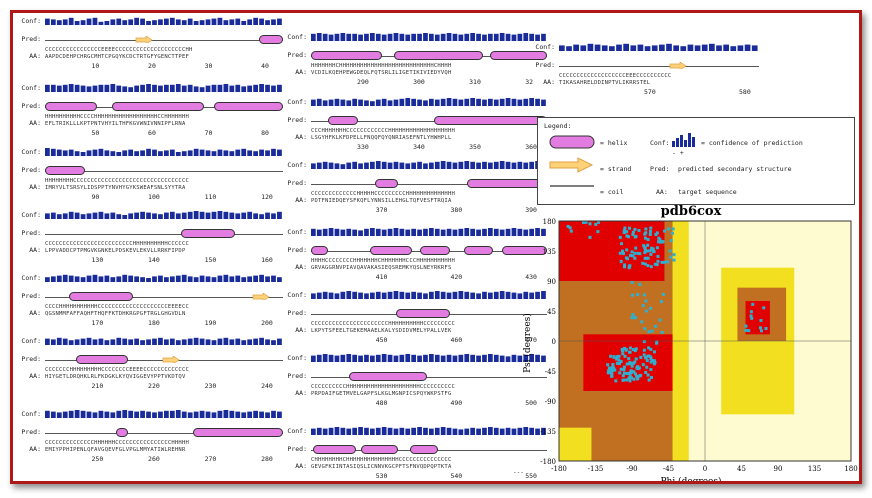  What do you see at coordinates (518, 472) in the screenshot?
I see `footer-mark: ---` at bounding box center [518, 472].